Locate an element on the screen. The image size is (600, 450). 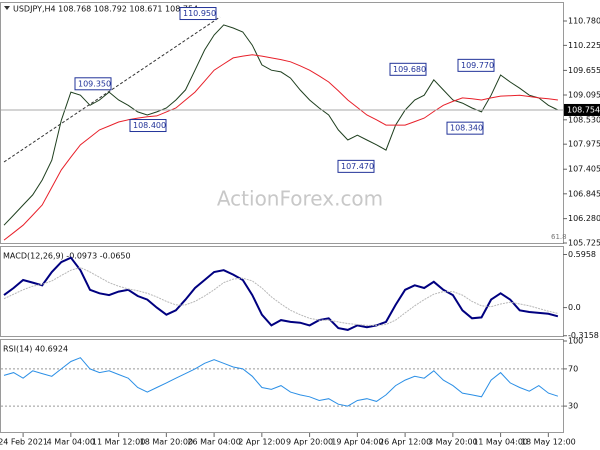
annotation-label: 109.770 is located at coordinates (477, 65).